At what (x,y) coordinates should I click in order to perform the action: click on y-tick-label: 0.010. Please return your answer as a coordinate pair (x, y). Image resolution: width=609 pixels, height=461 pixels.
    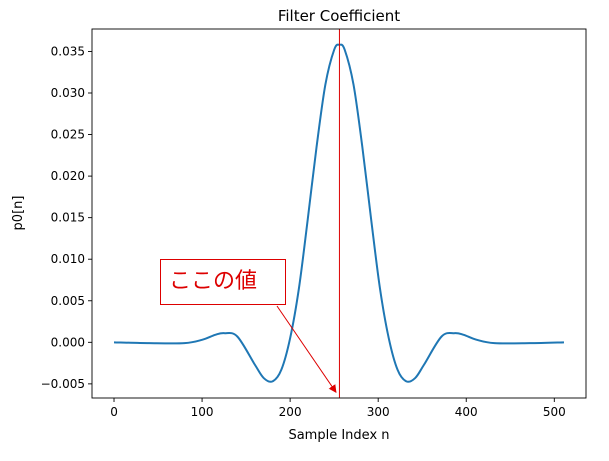
    Looking at the image, I should click on (68, 259).